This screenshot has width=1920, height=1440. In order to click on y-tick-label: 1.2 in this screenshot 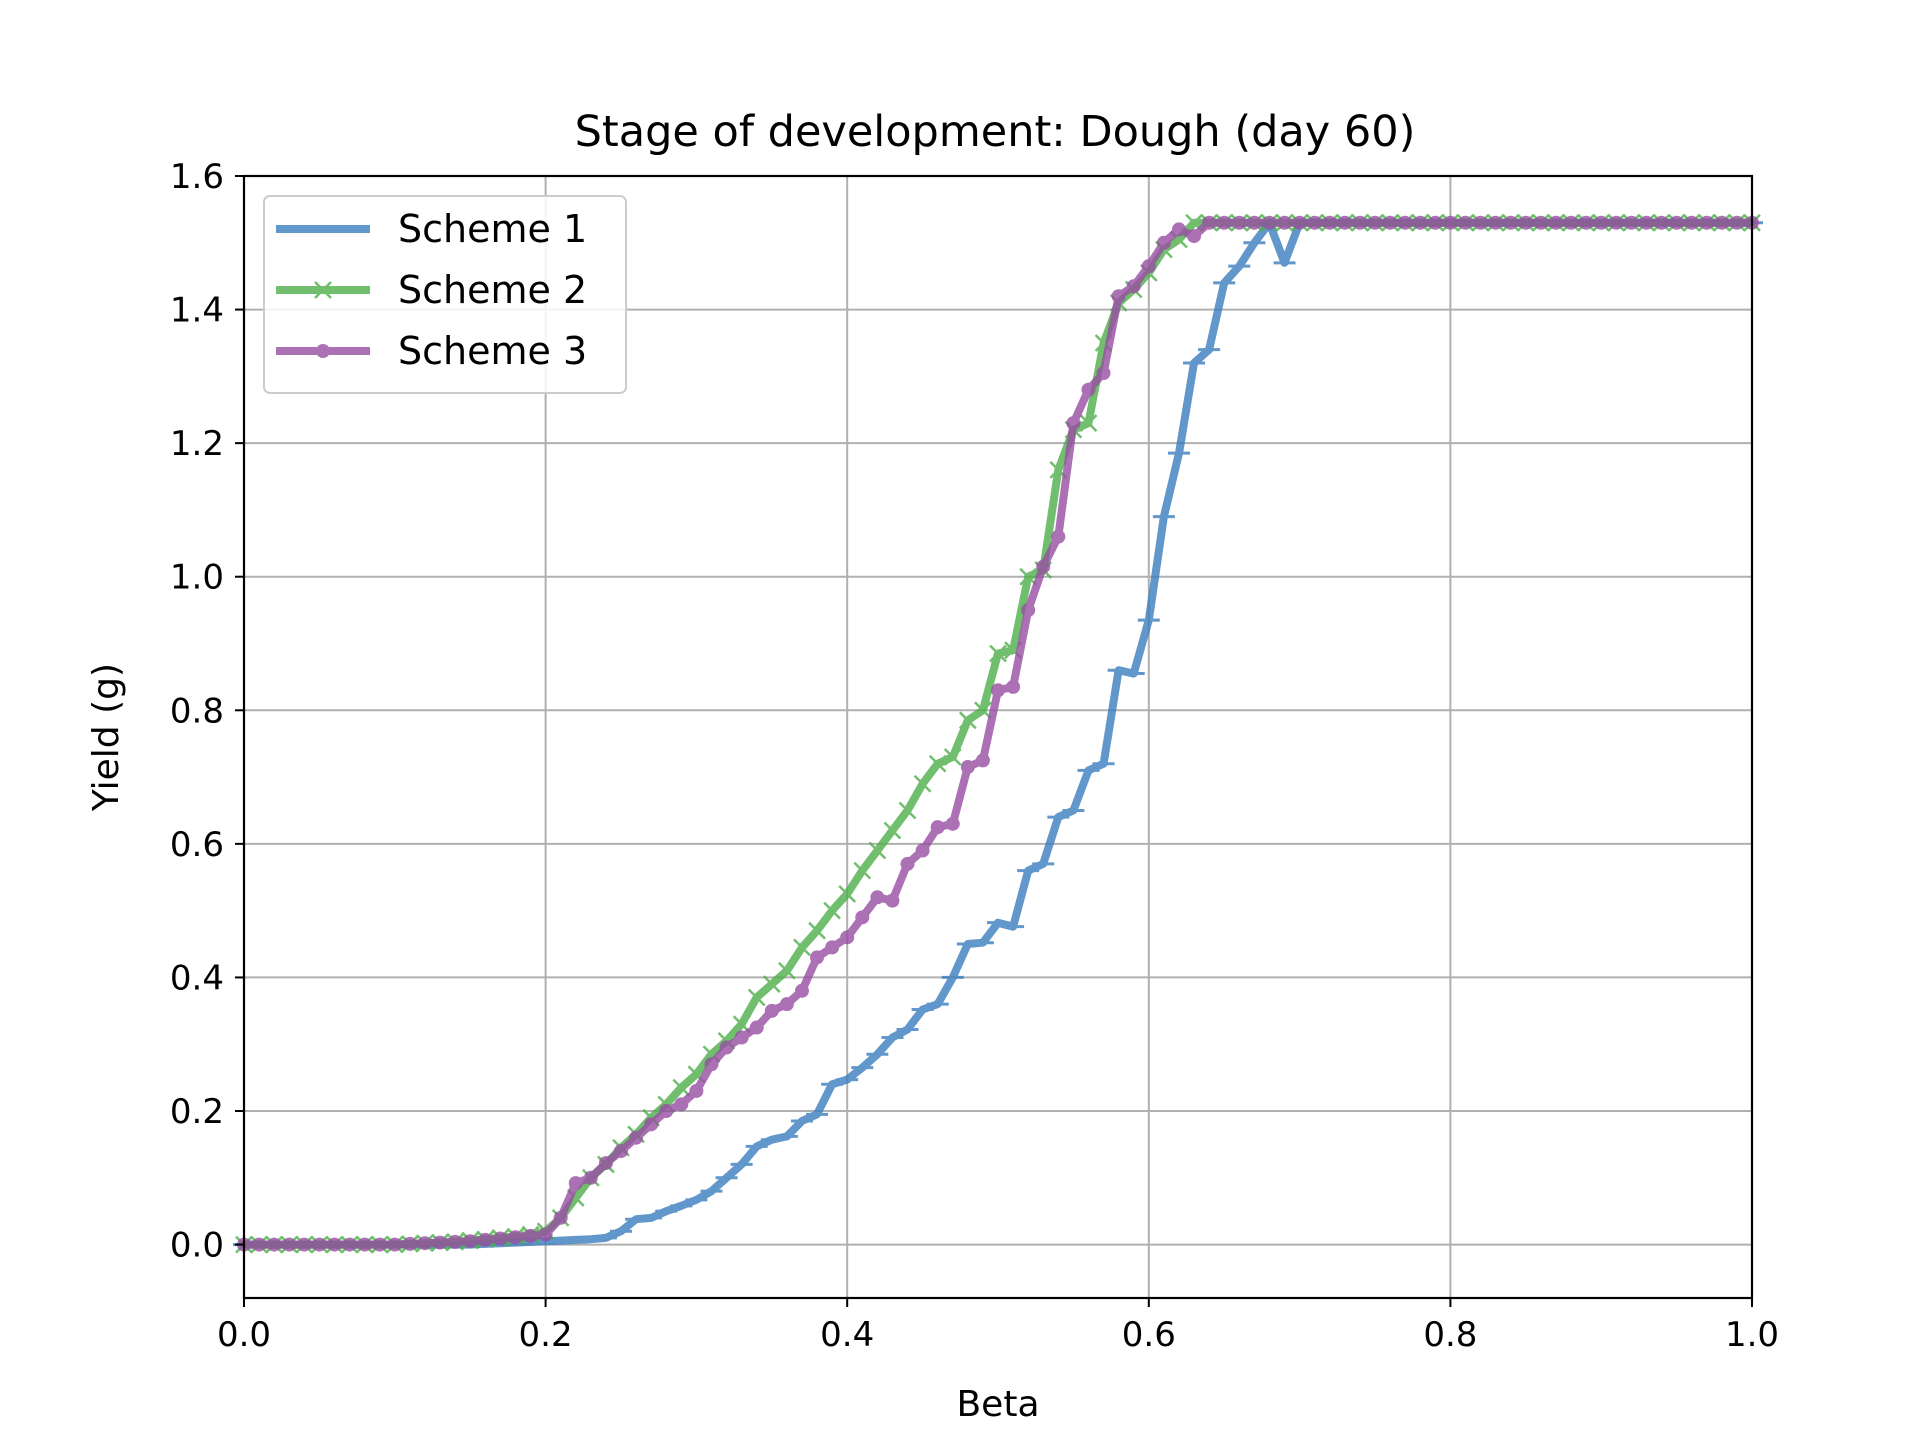, I will do `click(197, 444)`.